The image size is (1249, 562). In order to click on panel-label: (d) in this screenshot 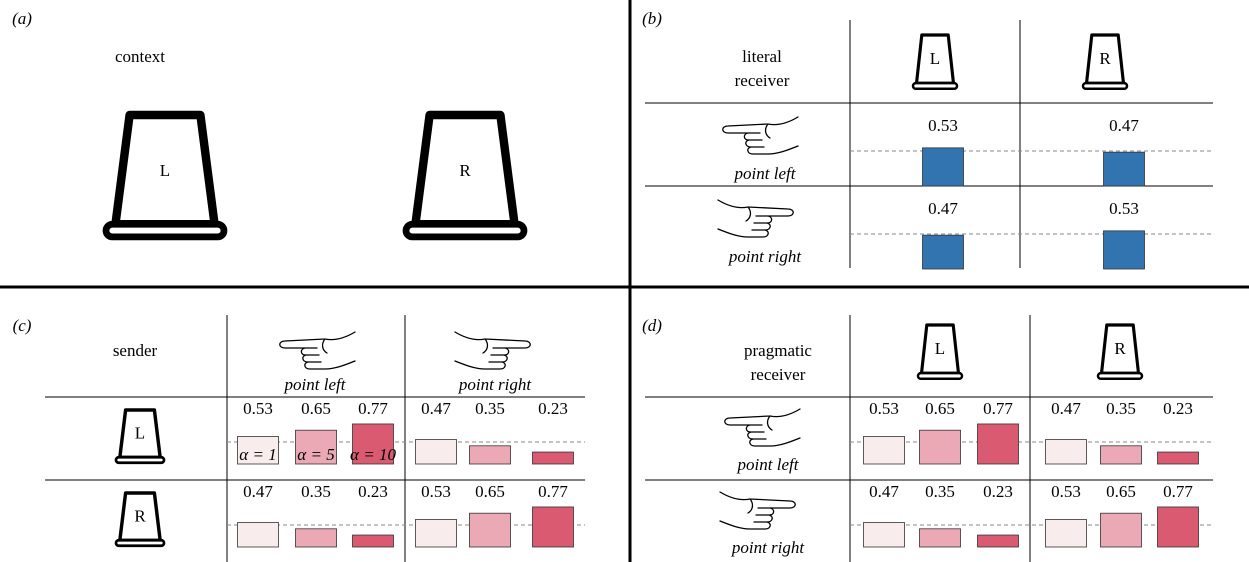, I will do `click(652, 325)`.